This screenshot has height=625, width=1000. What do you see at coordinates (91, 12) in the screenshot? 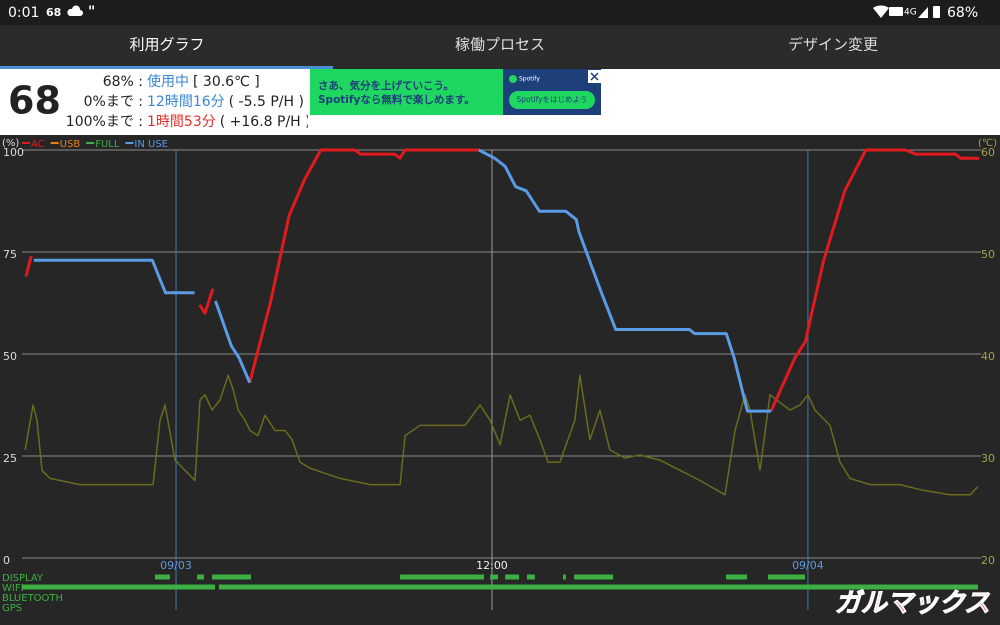
I see `quote-icon: "` at bounding box center [91, 12].